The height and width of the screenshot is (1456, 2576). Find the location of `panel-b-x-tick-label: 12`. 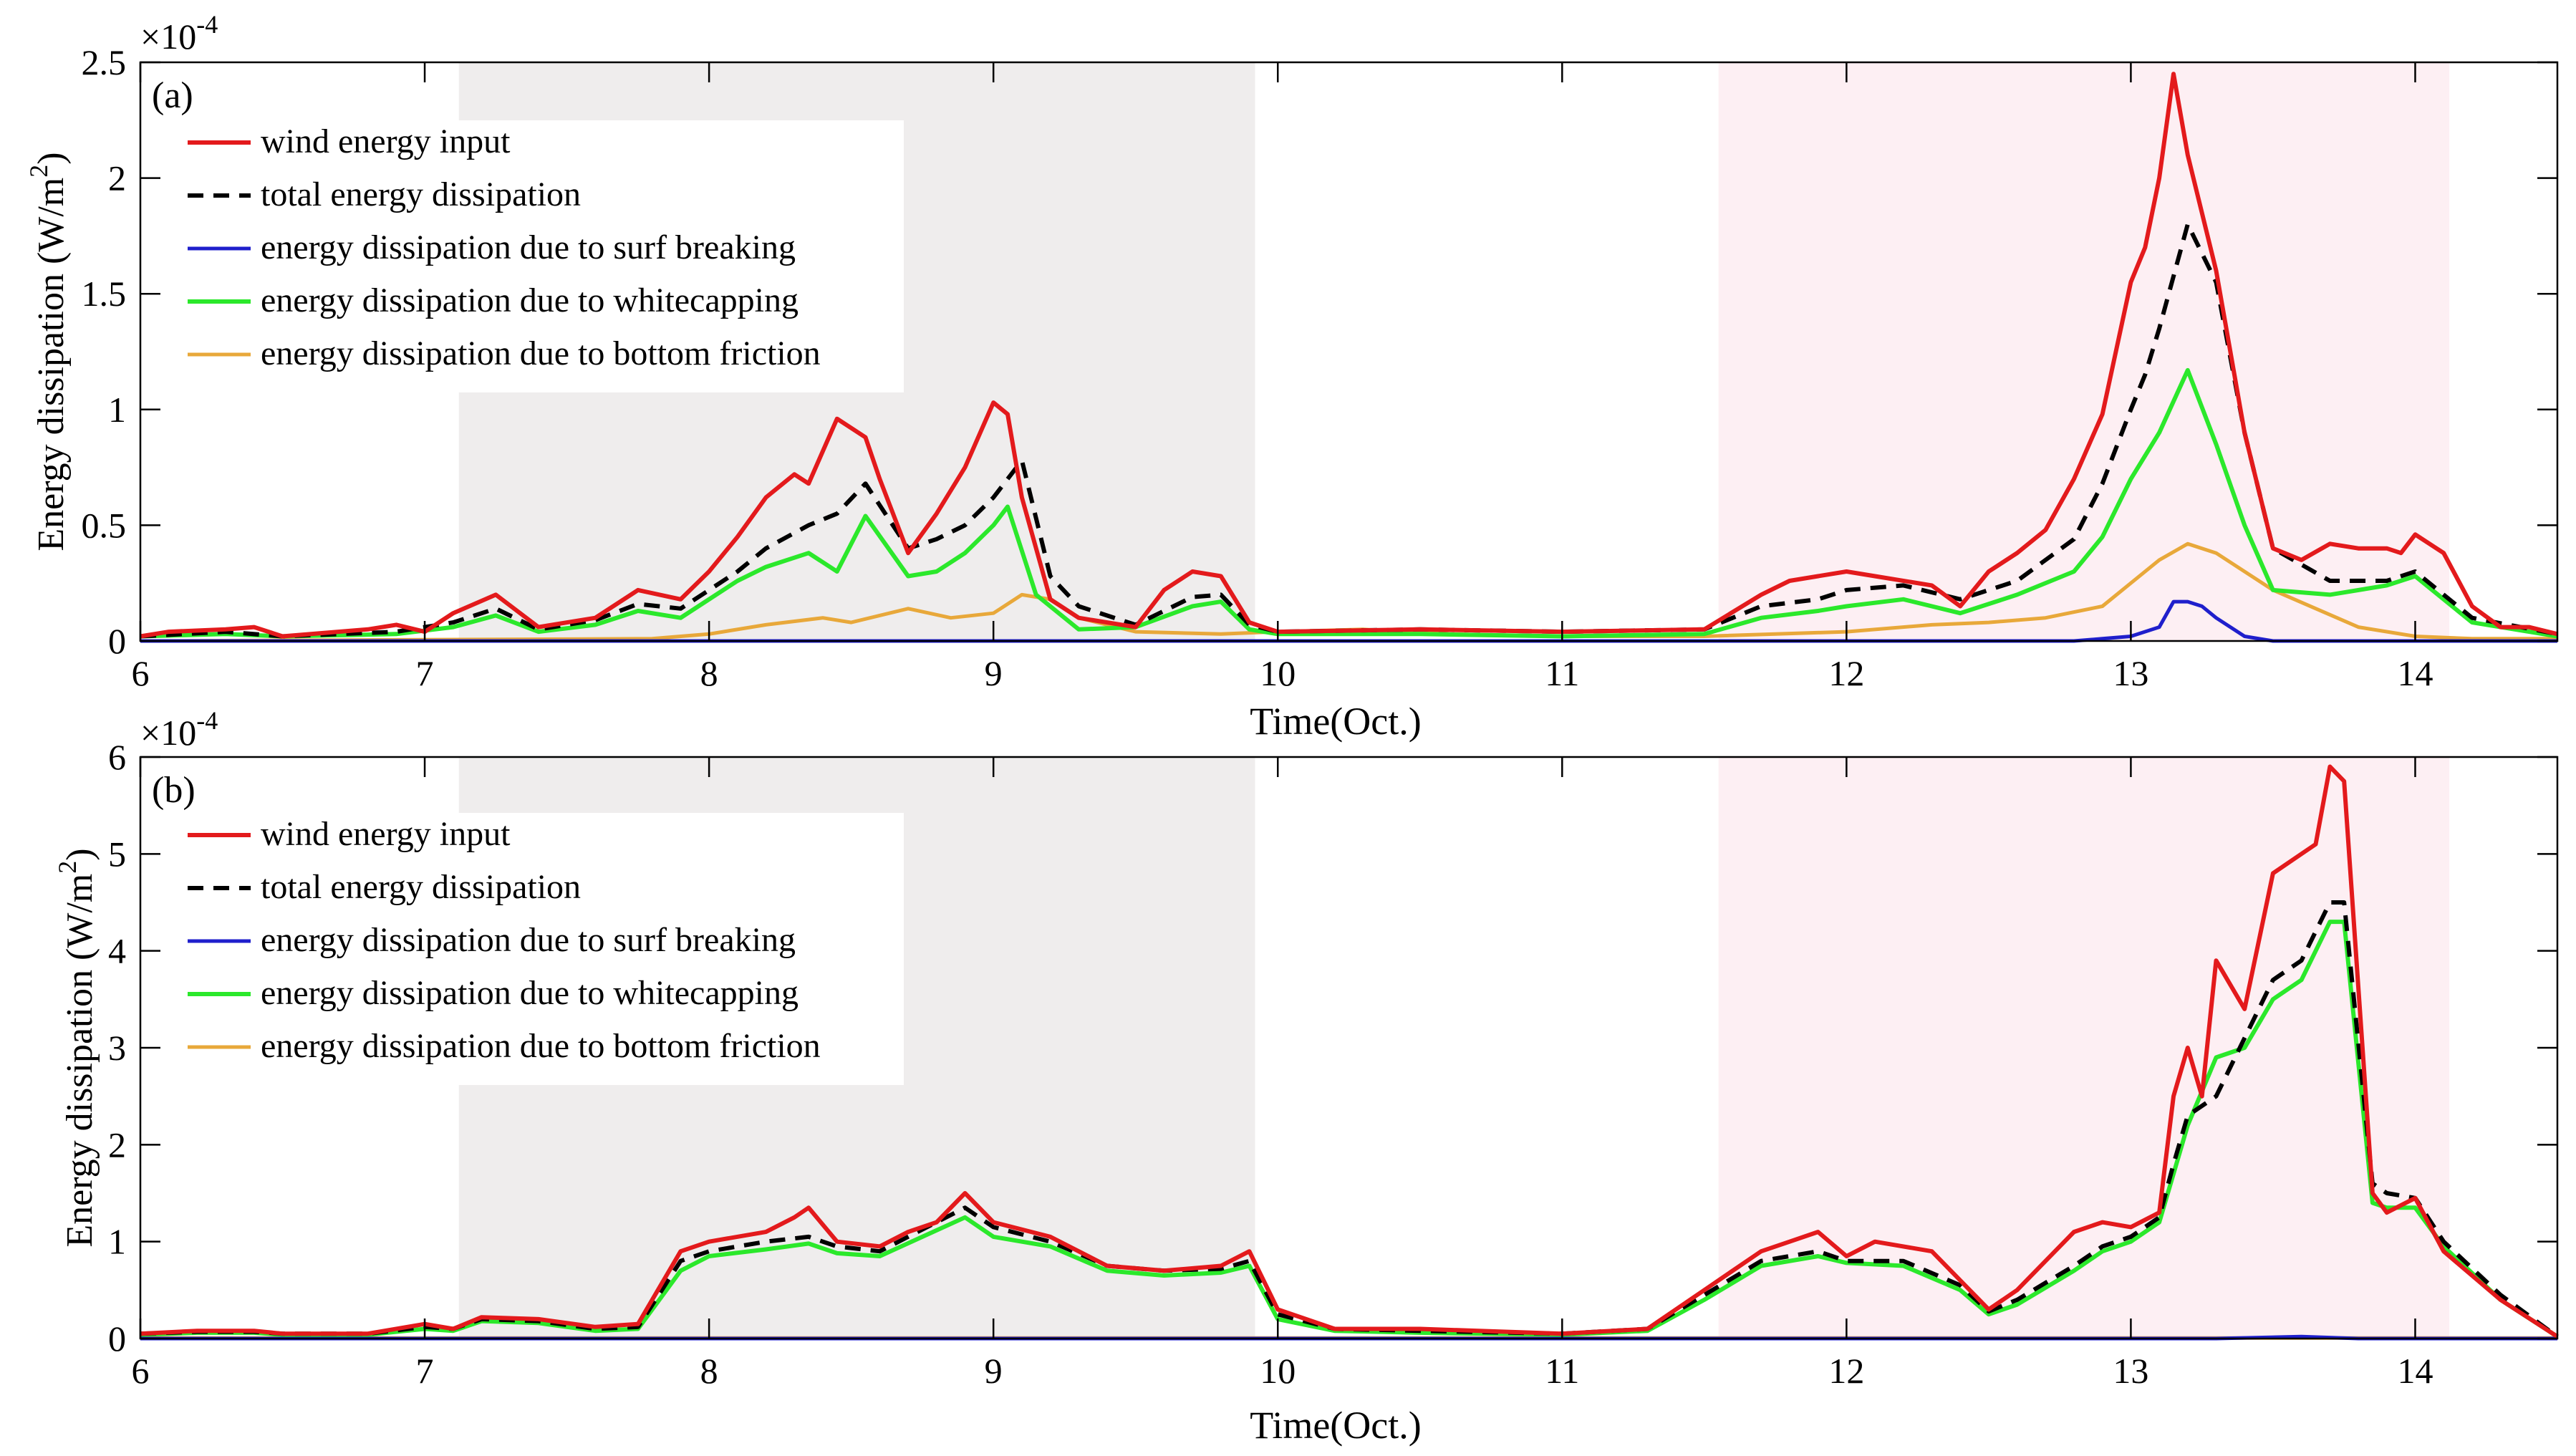

panel-b-x-tick-label: 12 is located at coordinates (1846, 1371).